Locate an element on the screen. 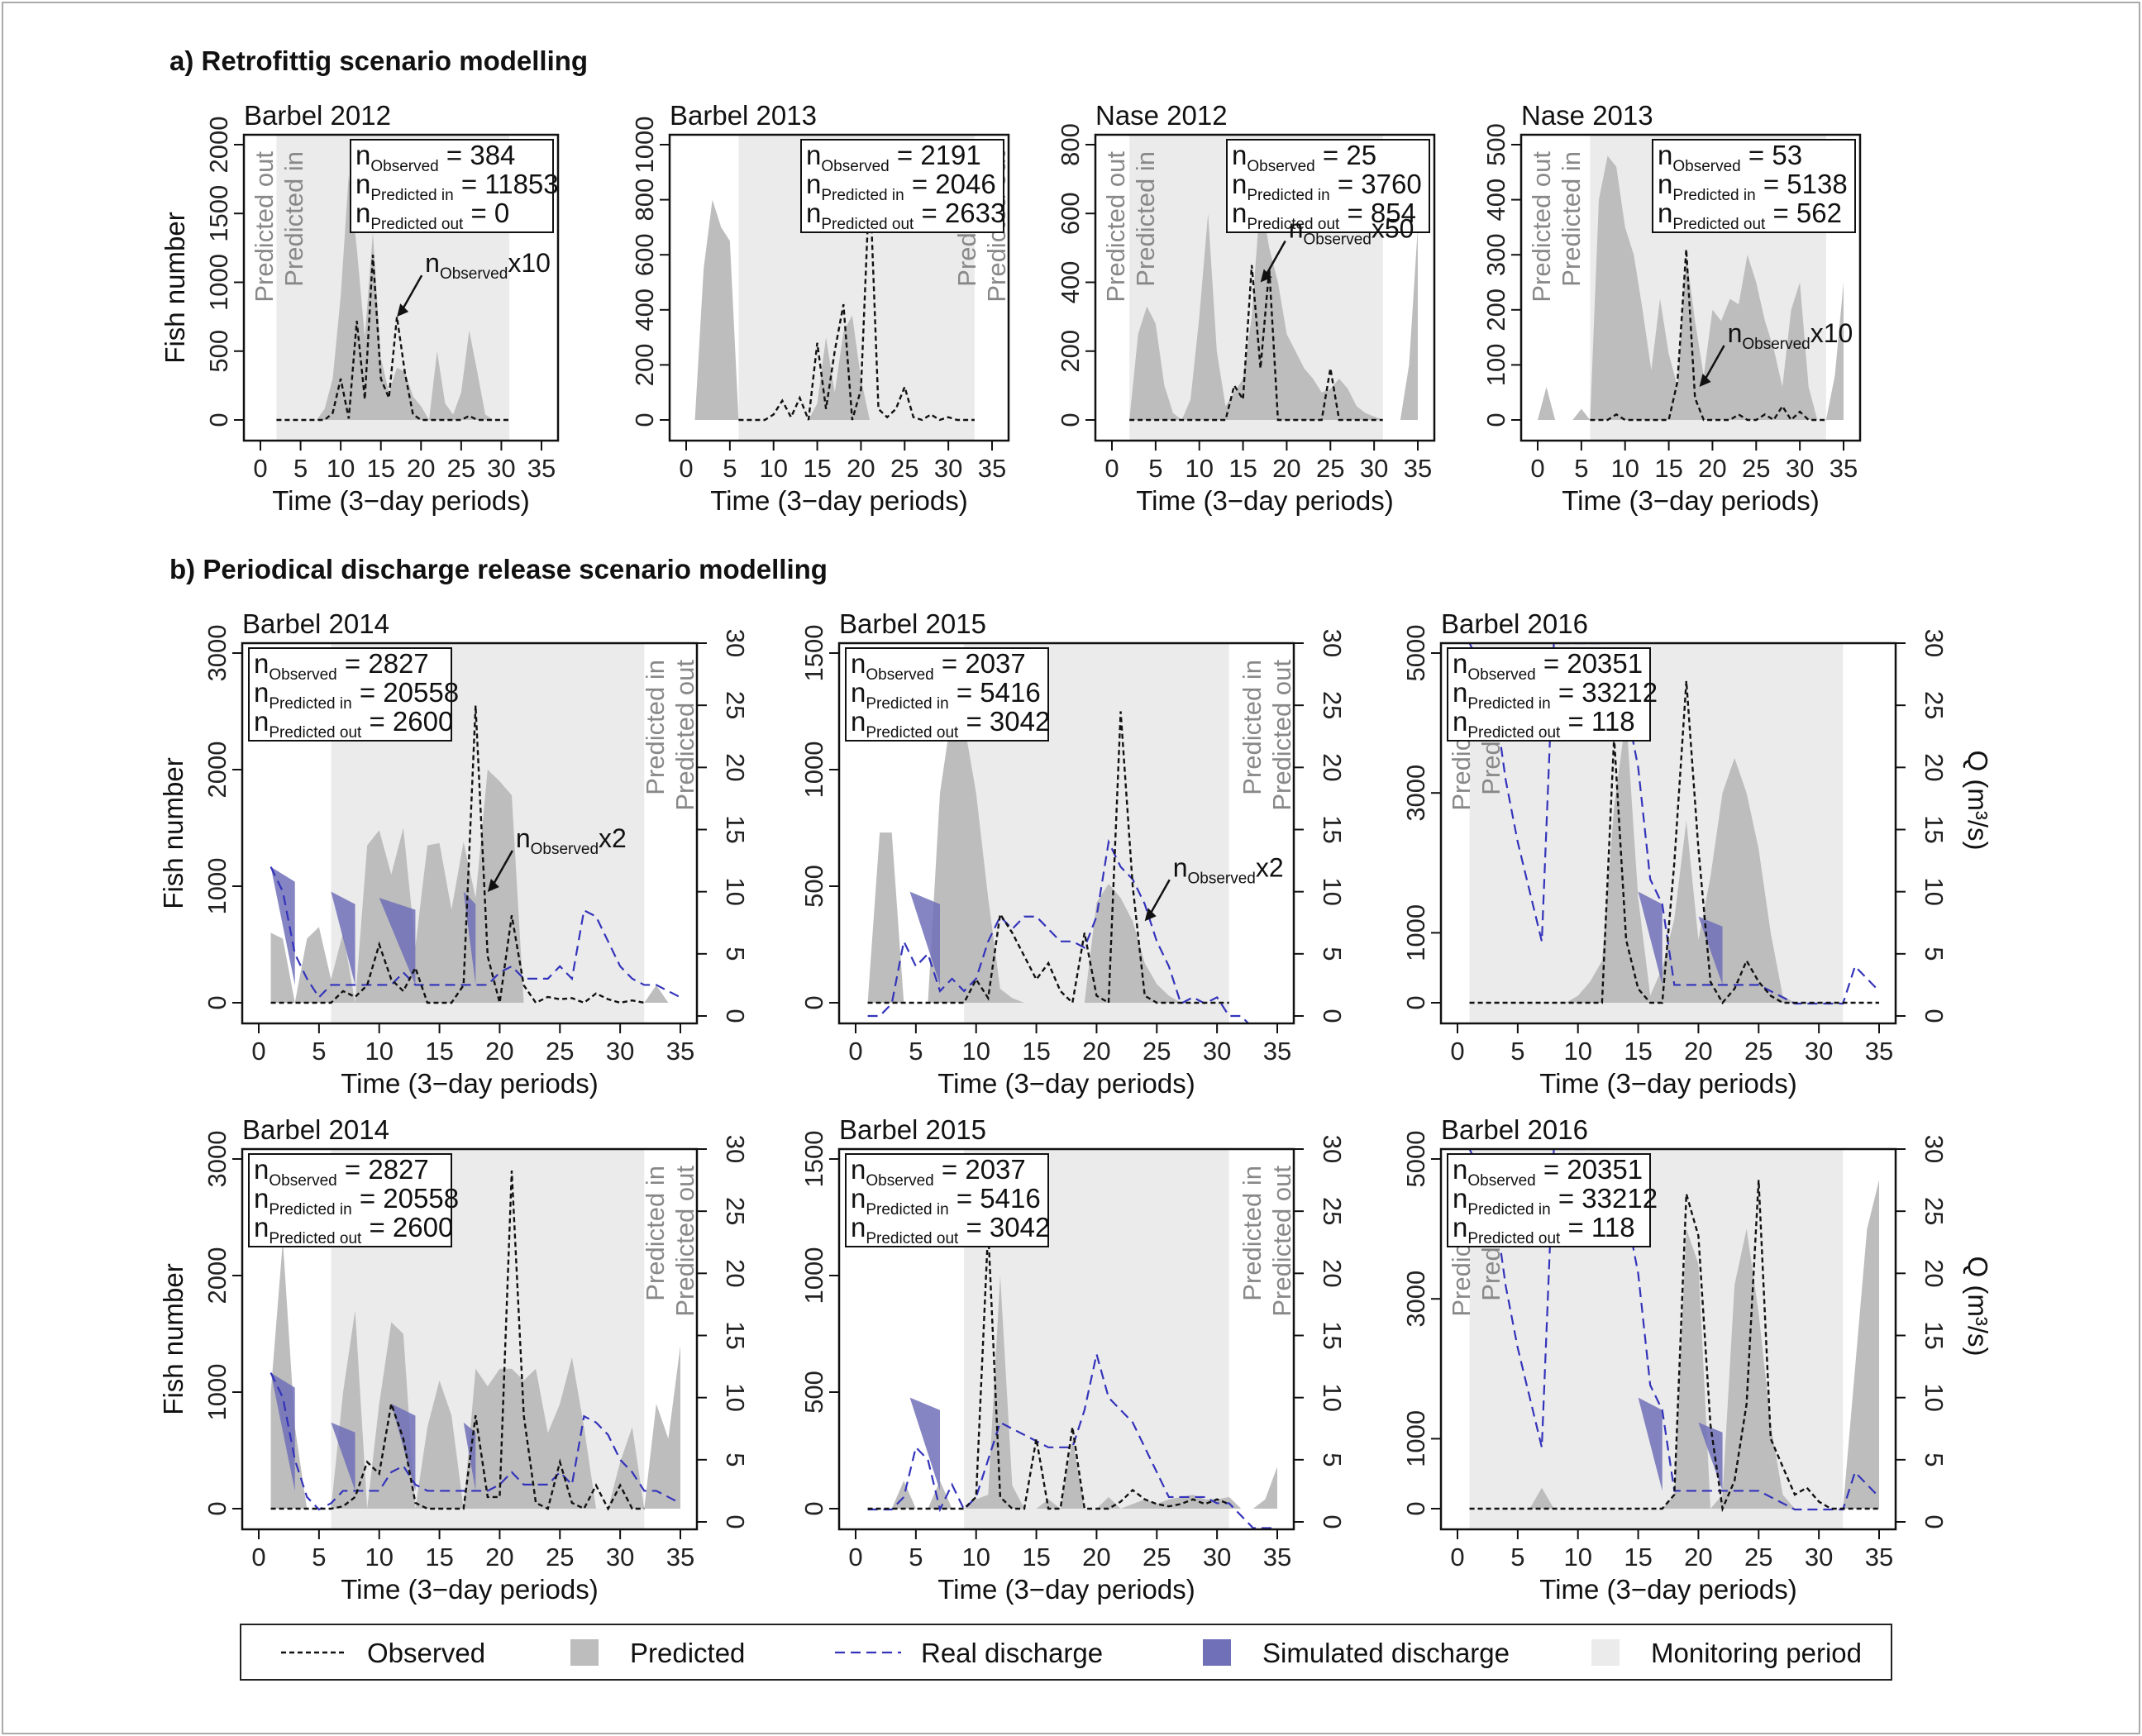 The image size is (2142, 1736). legend-label: Simulated discharge is located at coordinates (1386, 1653).